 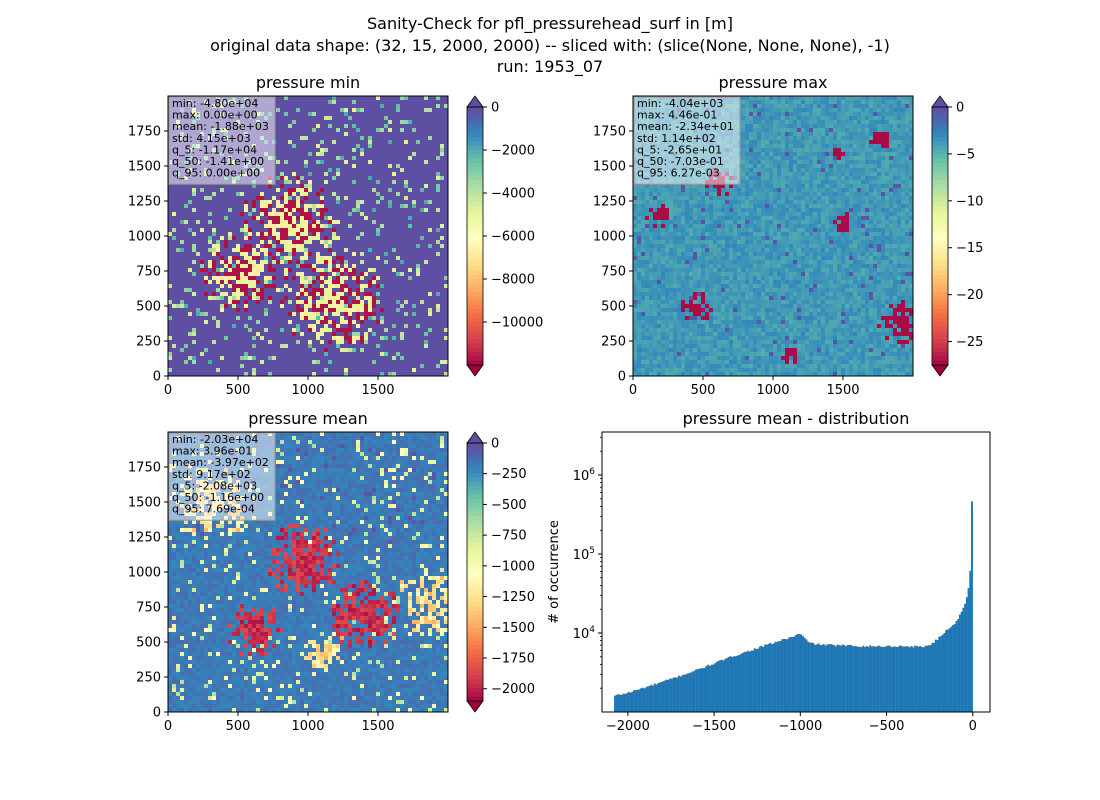 What do you see at coordinates (517, 323) in the screenshot?
I see `colorbar-tick-label: −10000` at bounding box center [517, 323].